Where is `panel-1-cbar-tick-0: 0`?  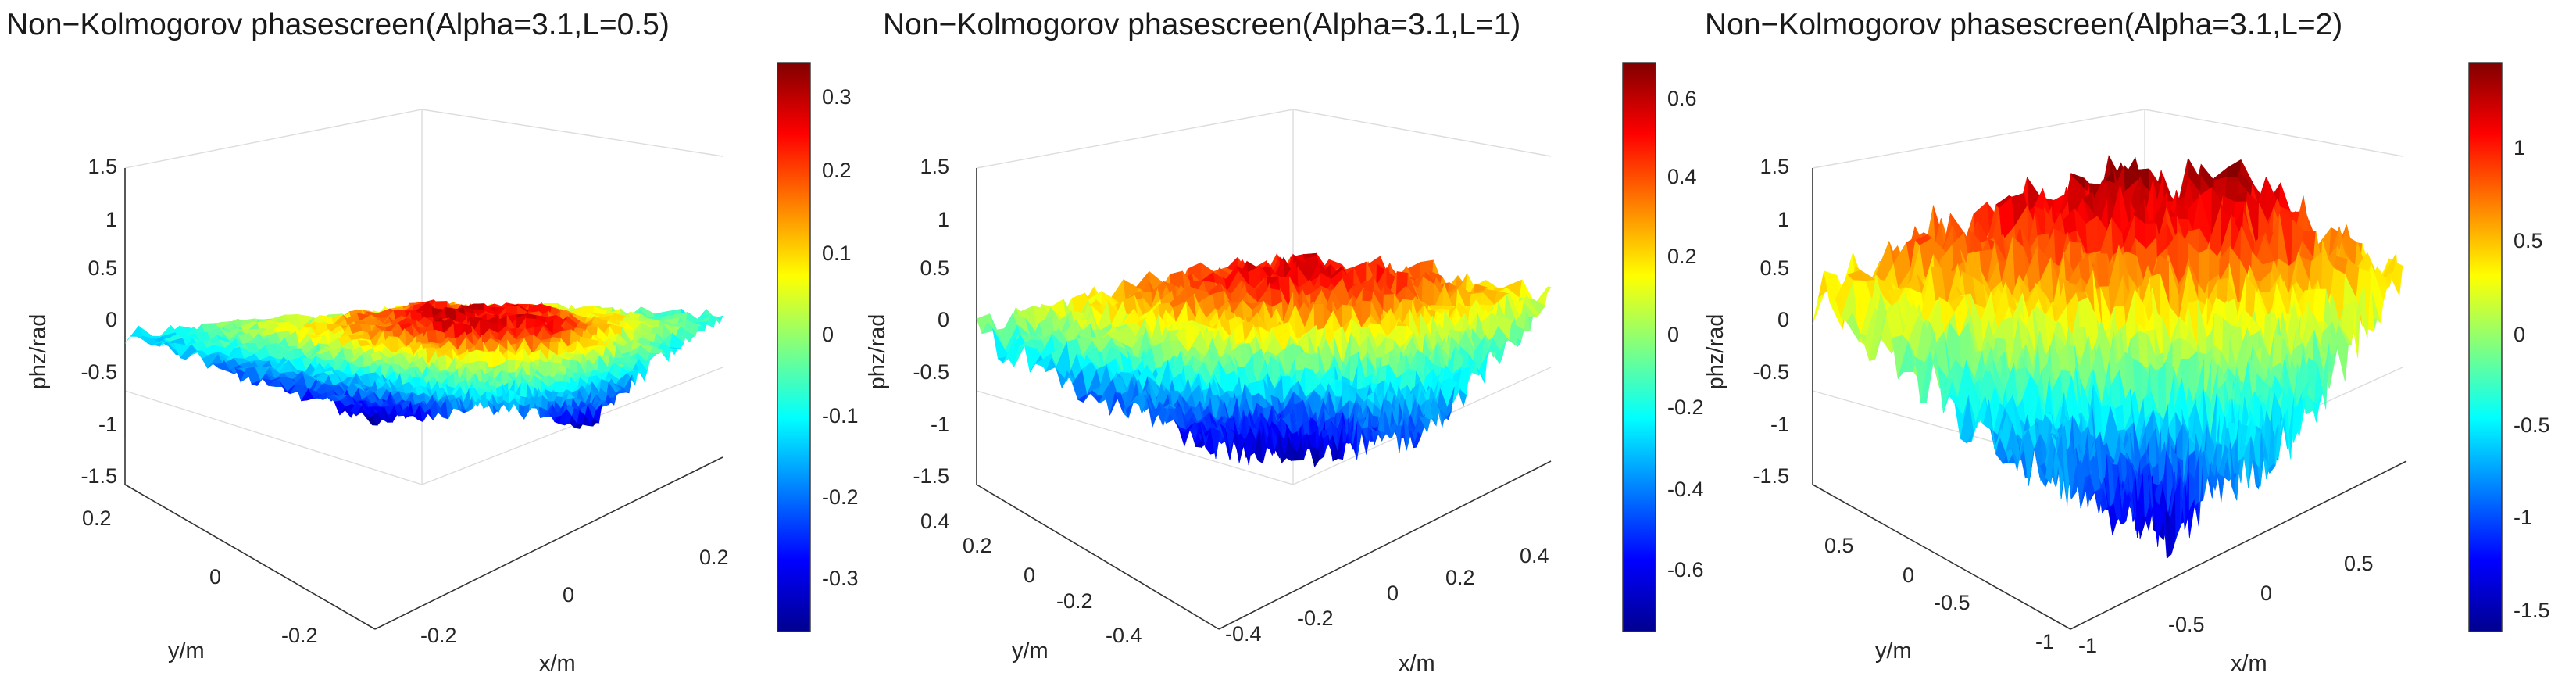 panel-1-cbar-tick-0: 0 is located at coordinates (828, 334).